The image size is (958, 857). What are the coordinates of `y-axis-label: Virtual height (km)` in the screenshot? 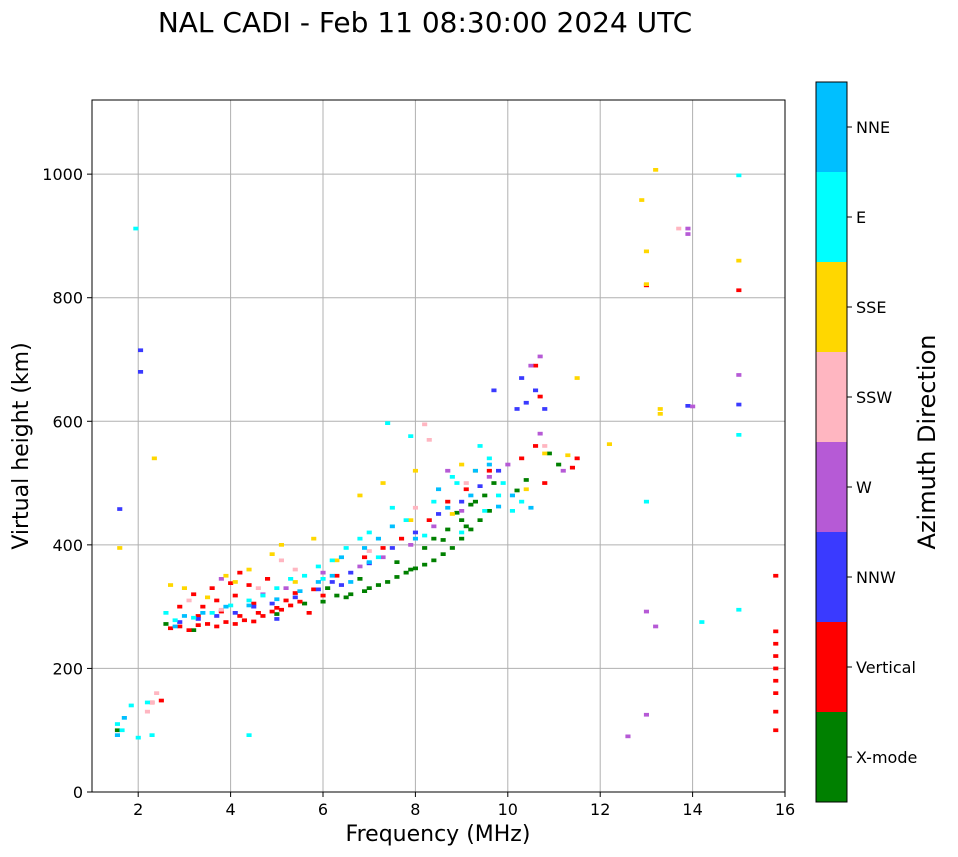 It's located at (21, 445).